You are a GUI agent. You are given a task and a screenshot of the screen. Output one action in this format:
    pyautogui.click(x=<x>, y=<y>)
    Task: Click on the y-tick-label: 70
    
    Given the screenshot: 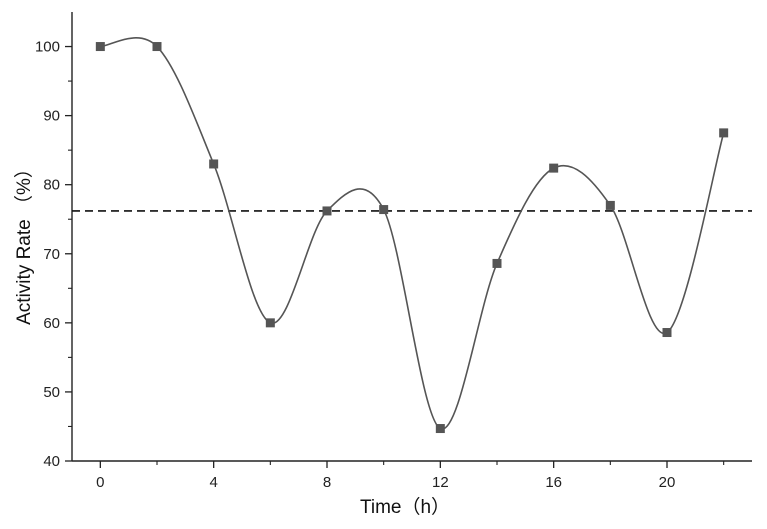 What is the action you would take?
    pyautogui.click(x=51, y=254)
    